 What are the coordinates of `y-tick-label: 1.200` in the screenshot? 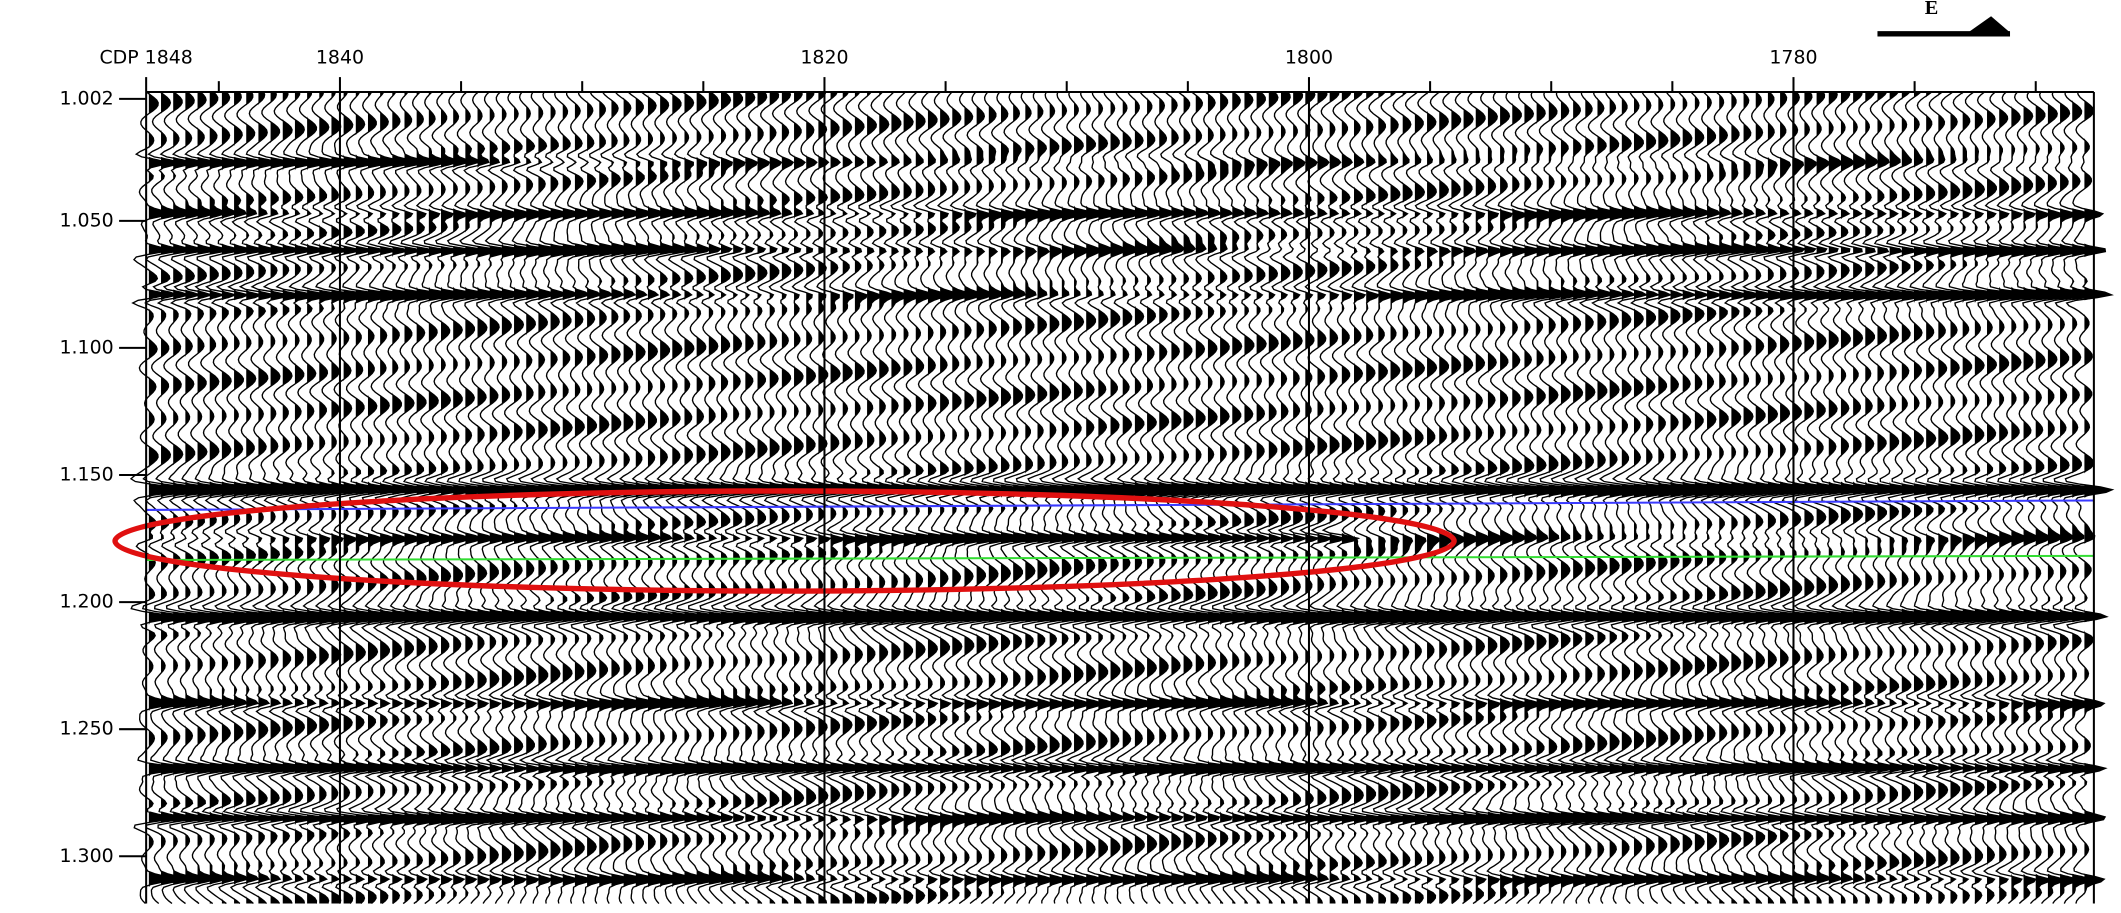 It's located at (87, 602).